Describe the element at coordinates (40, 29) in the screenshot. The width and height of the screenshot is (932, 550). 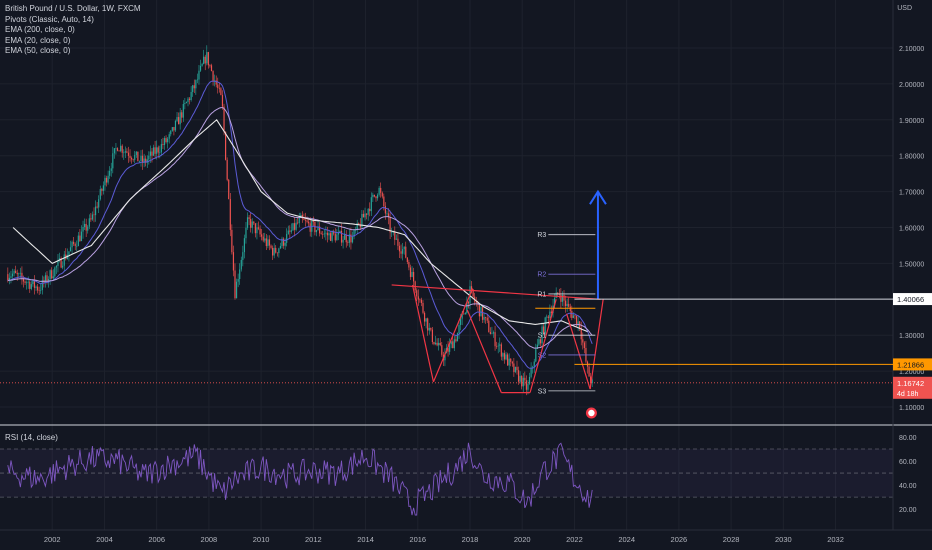
I see `ema200-indicator-label: EMA (200, close, 0)` at that location.